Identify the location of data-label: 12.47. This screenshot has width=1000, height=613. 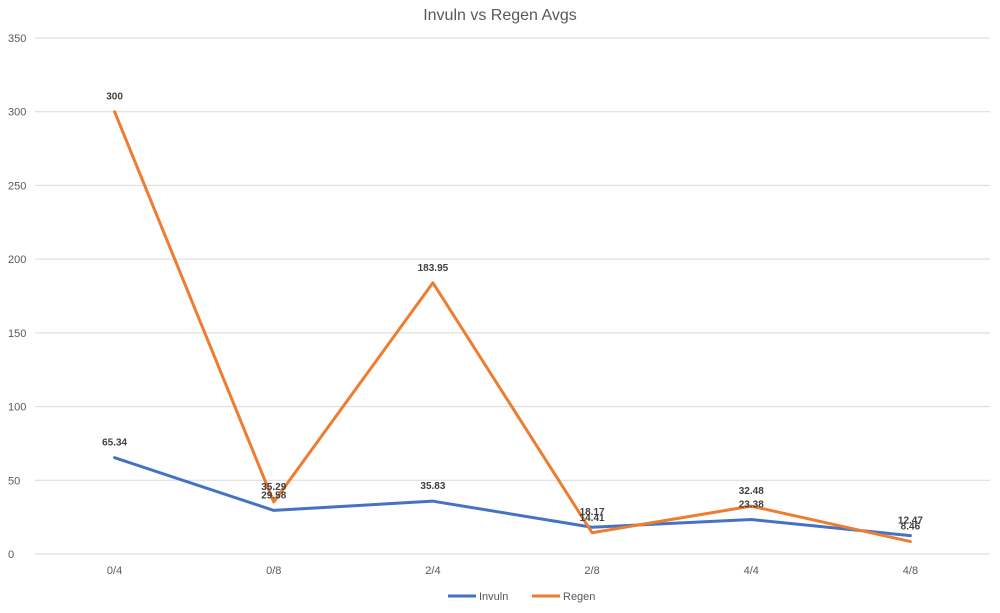
(910, 521).